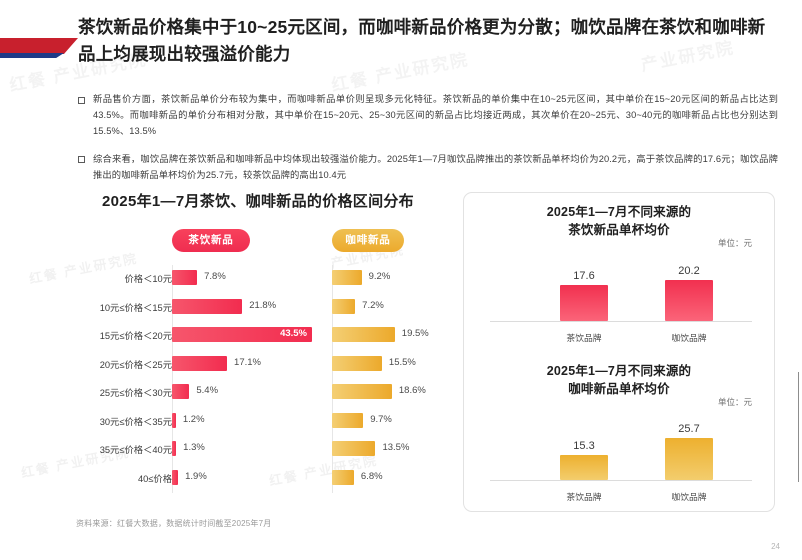 This screenshot has height=560, width=802. I want to click on bar-value-tea: 5.4%, so click(207, 390).